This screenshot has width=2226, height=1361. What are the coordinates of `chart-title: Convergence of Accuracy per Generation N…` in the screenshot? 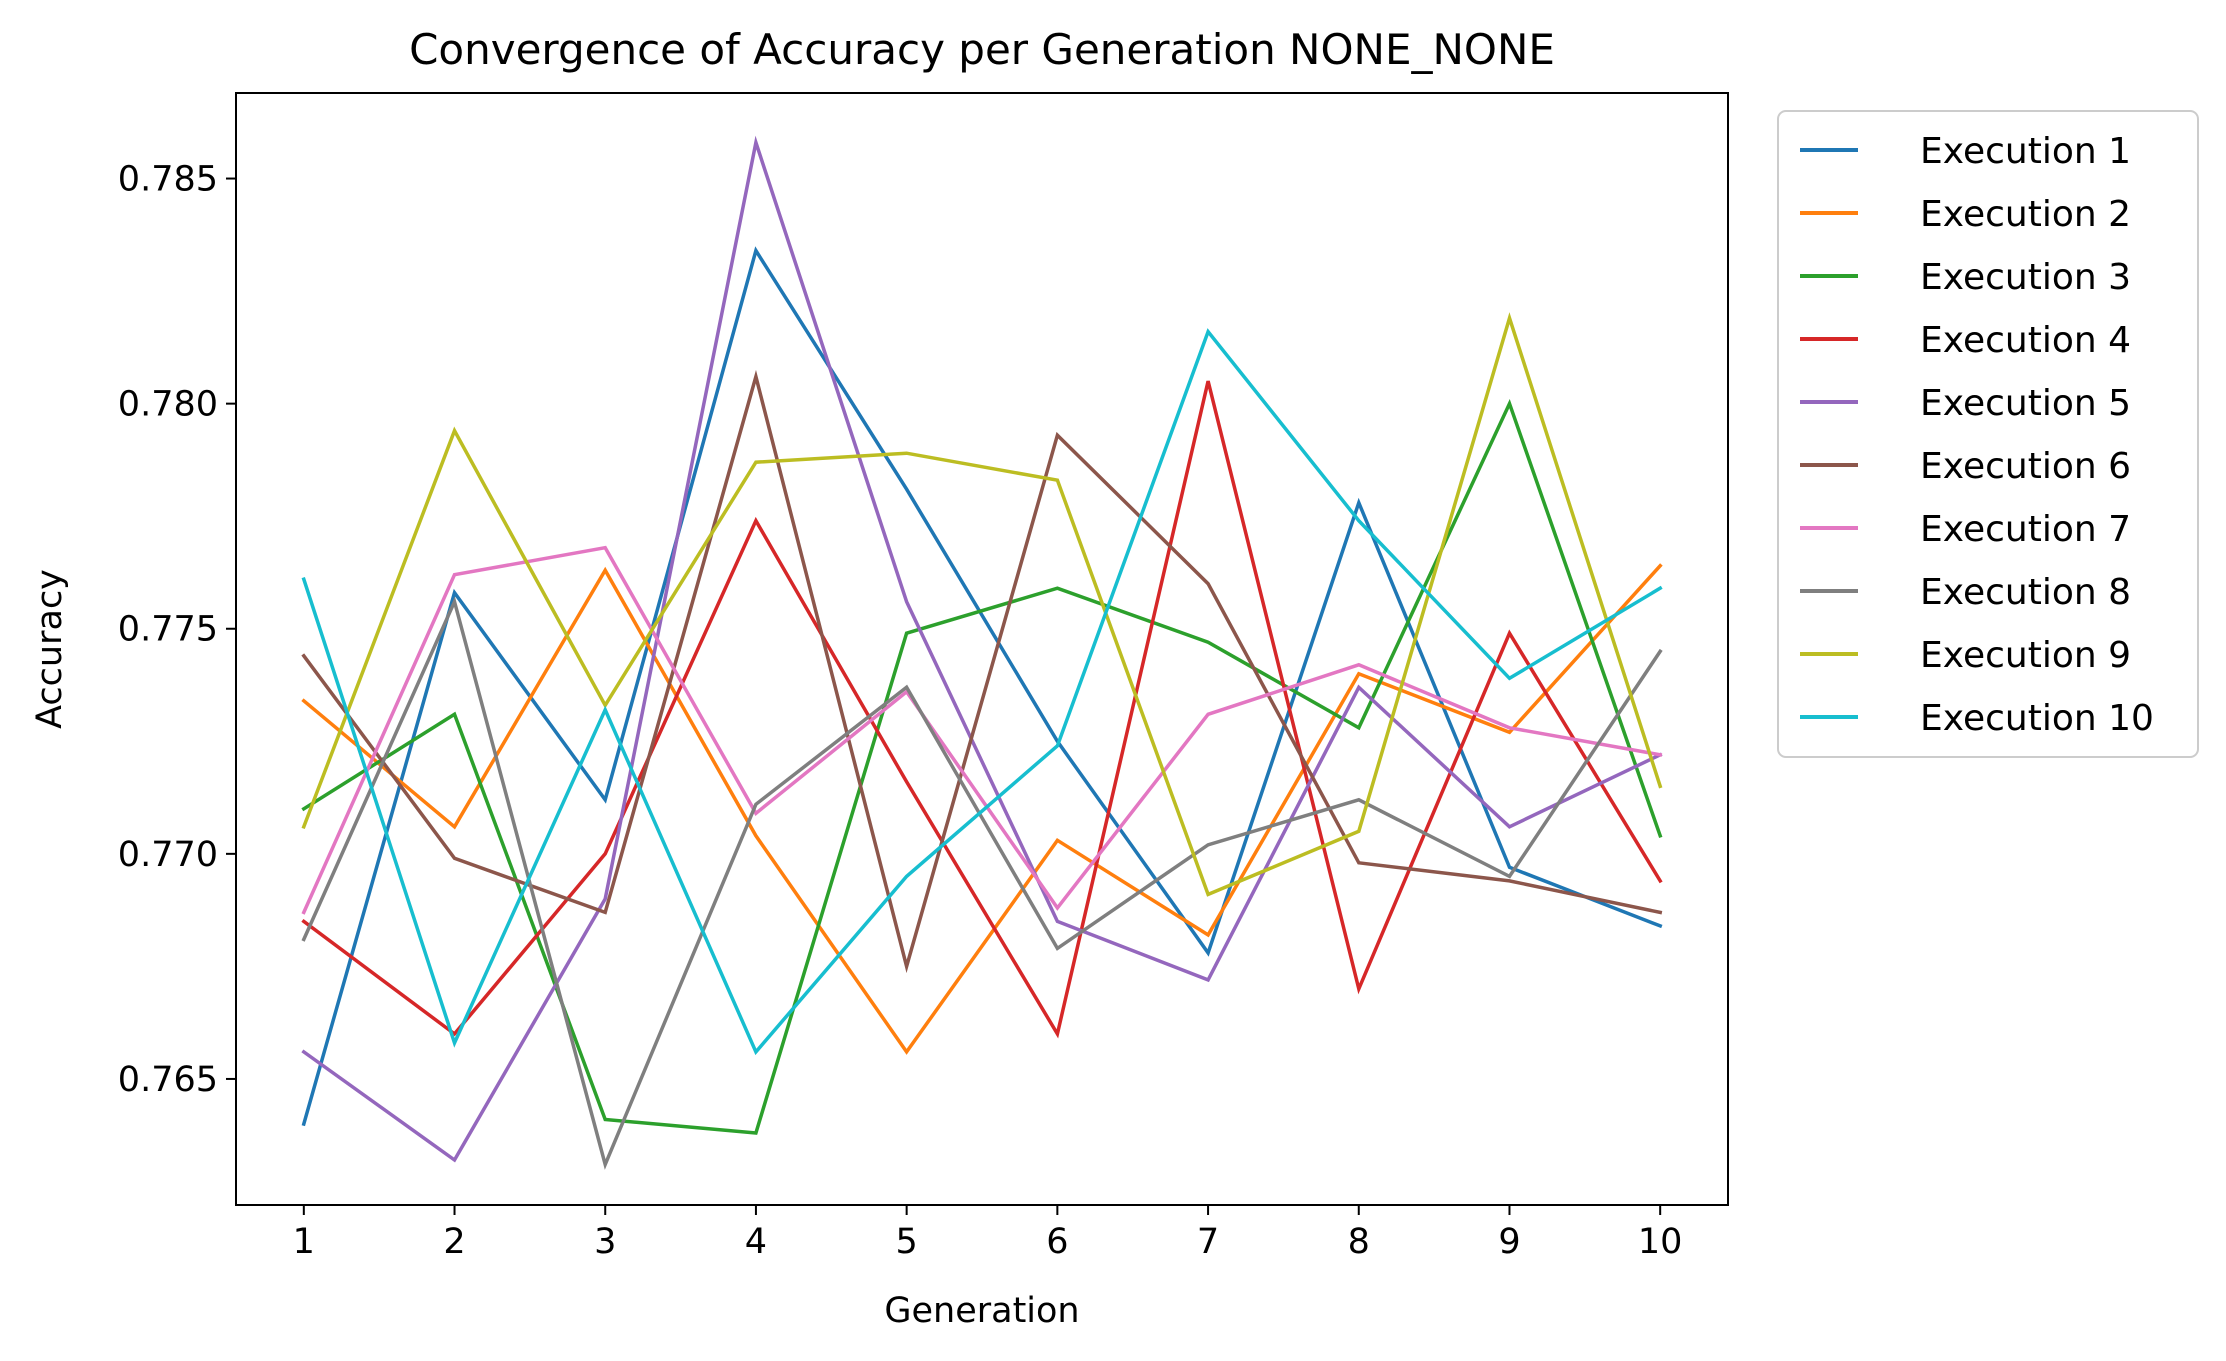 It's located at (982, 49).